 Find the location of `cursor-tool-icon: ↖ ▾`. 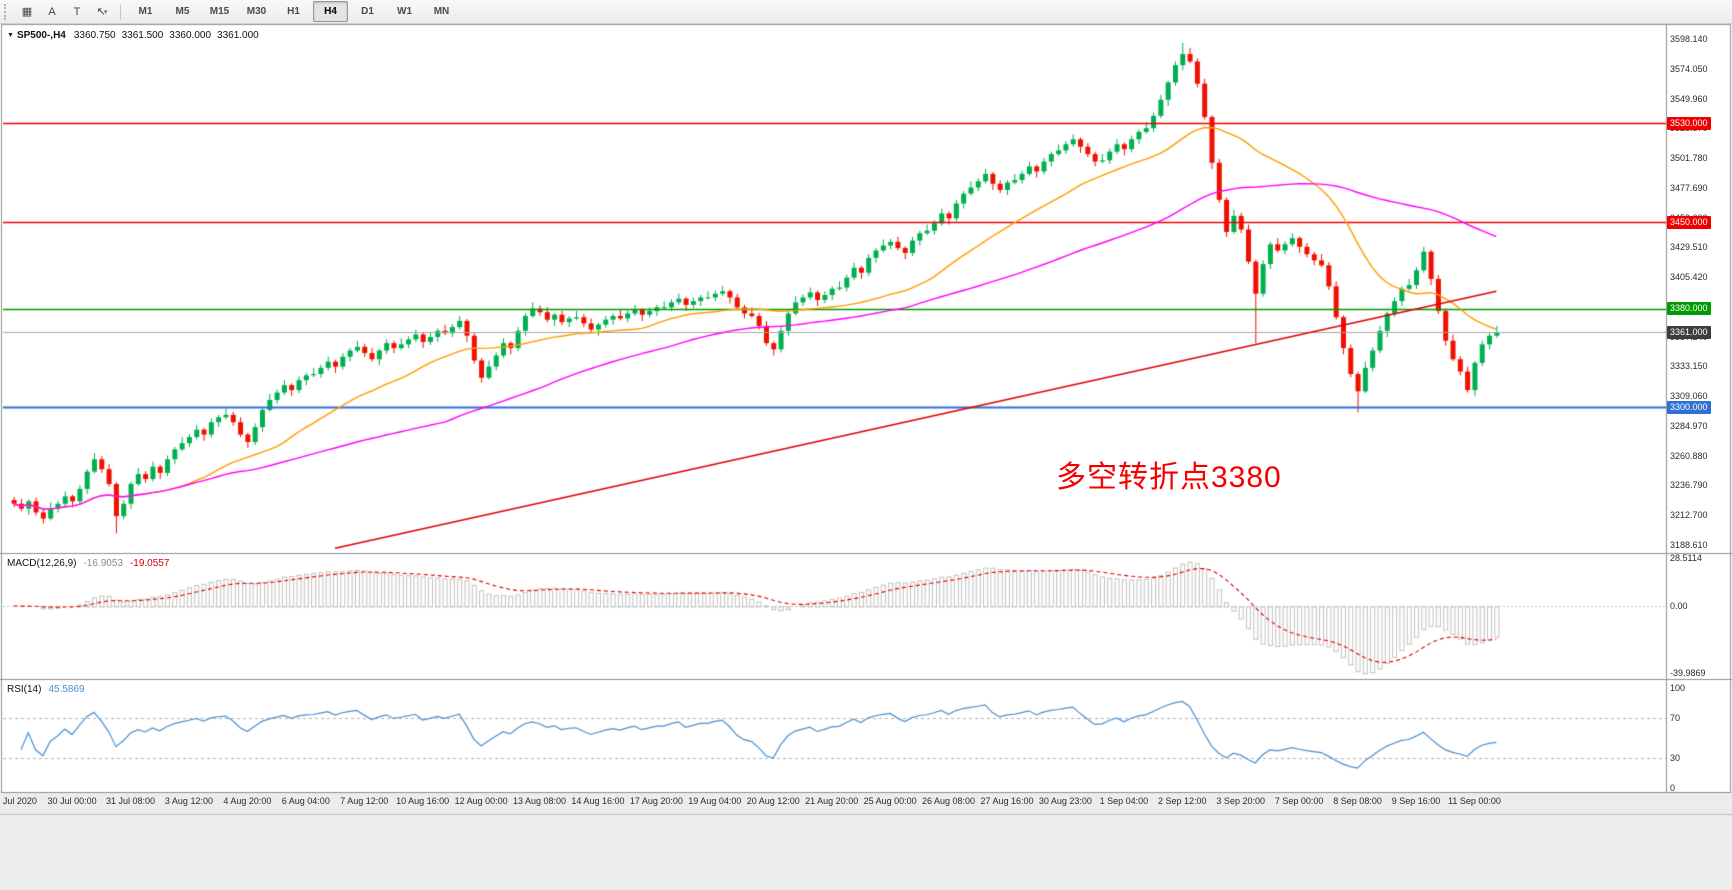

cursor-tool-icon: ↖ ▾ is located at coordinates (102, 12).